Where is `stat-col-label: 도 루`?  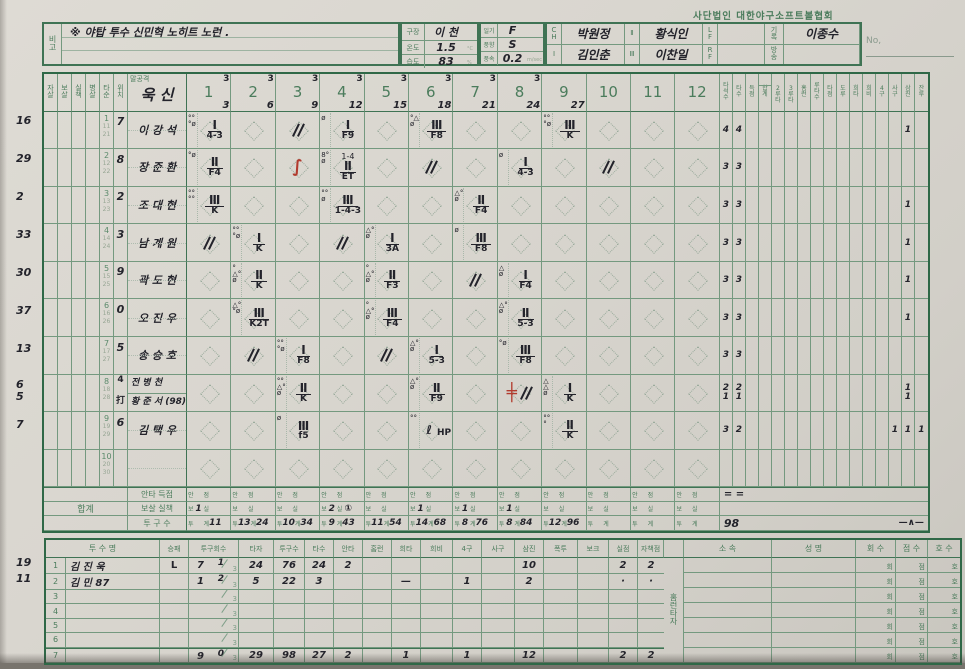
stat-col-label: 도 루 is located at coordinates (843, 92).